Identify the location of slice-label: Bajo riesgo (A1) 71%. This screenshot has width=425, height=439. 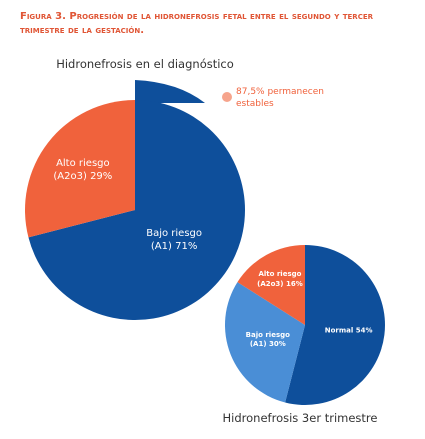
(174, 240).